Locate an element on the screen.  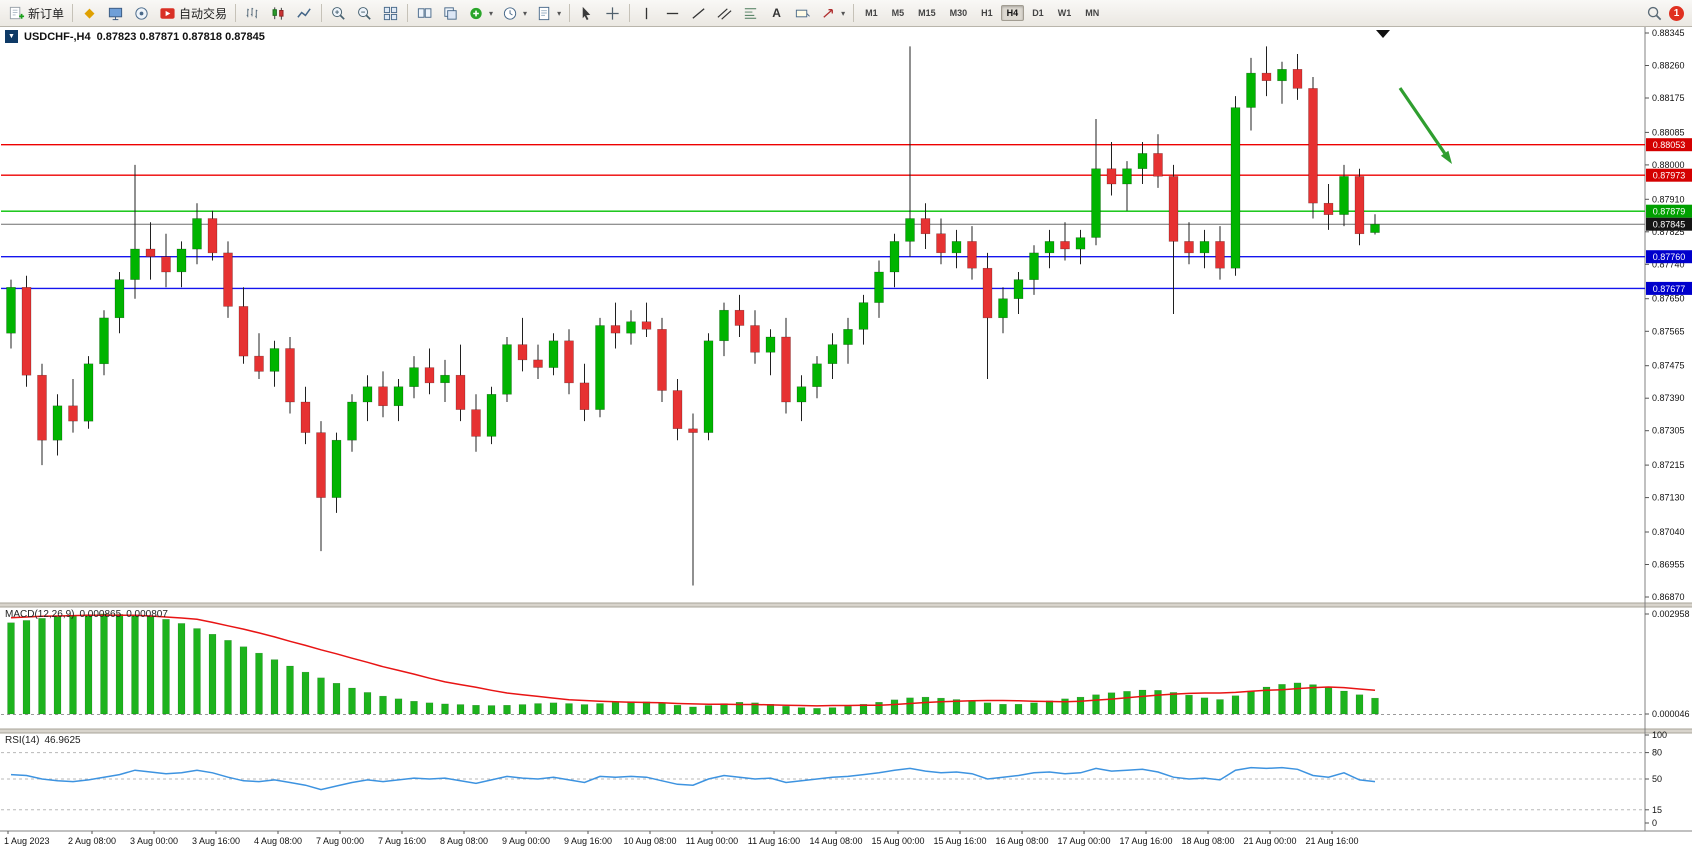
timeframe-m1-button: M1 is located at coordinates (871, 13).